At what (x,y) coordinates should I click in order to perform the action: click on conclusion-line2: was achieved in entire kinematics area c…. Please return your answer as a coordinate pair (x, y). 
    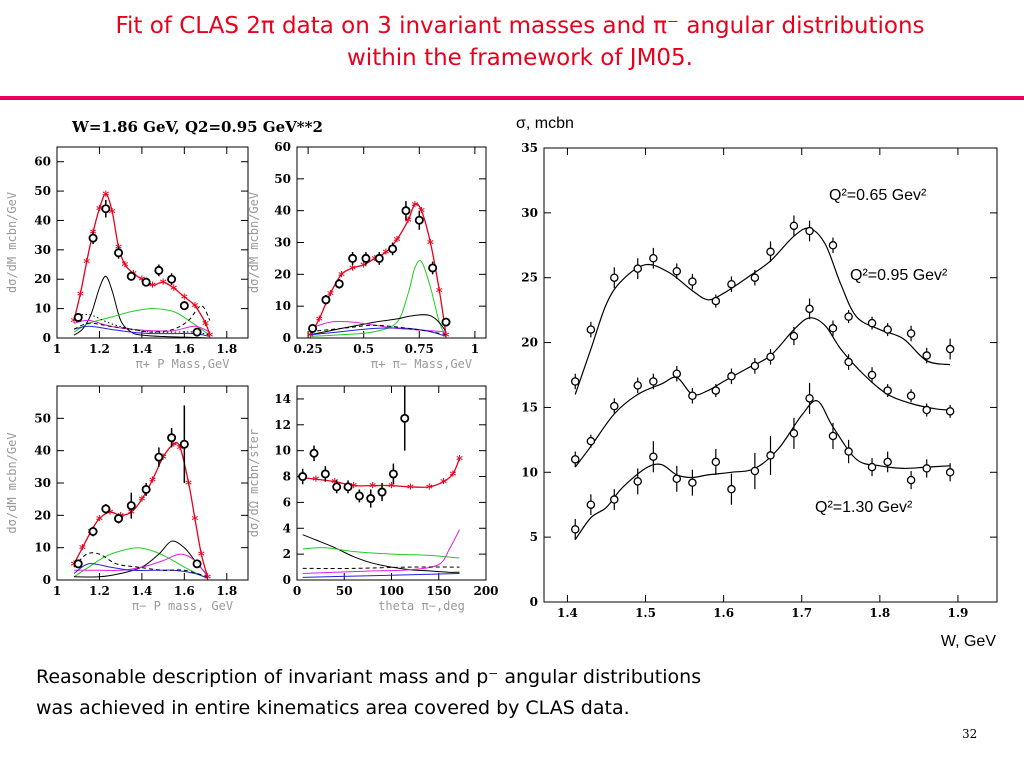
    Looking at the image, I should click on (333, 708).